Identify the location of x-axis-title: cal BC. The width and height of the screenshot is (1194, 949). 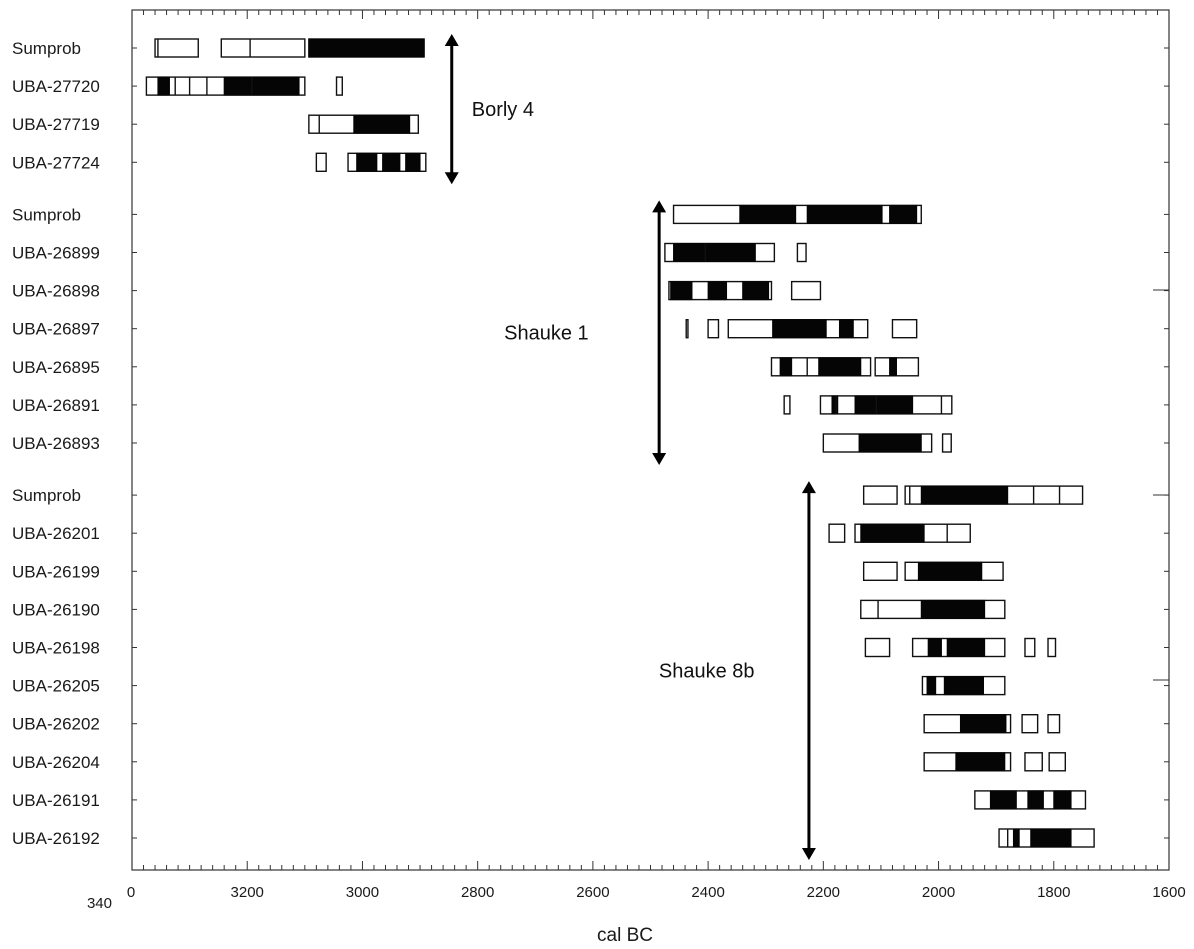
(625, 935).